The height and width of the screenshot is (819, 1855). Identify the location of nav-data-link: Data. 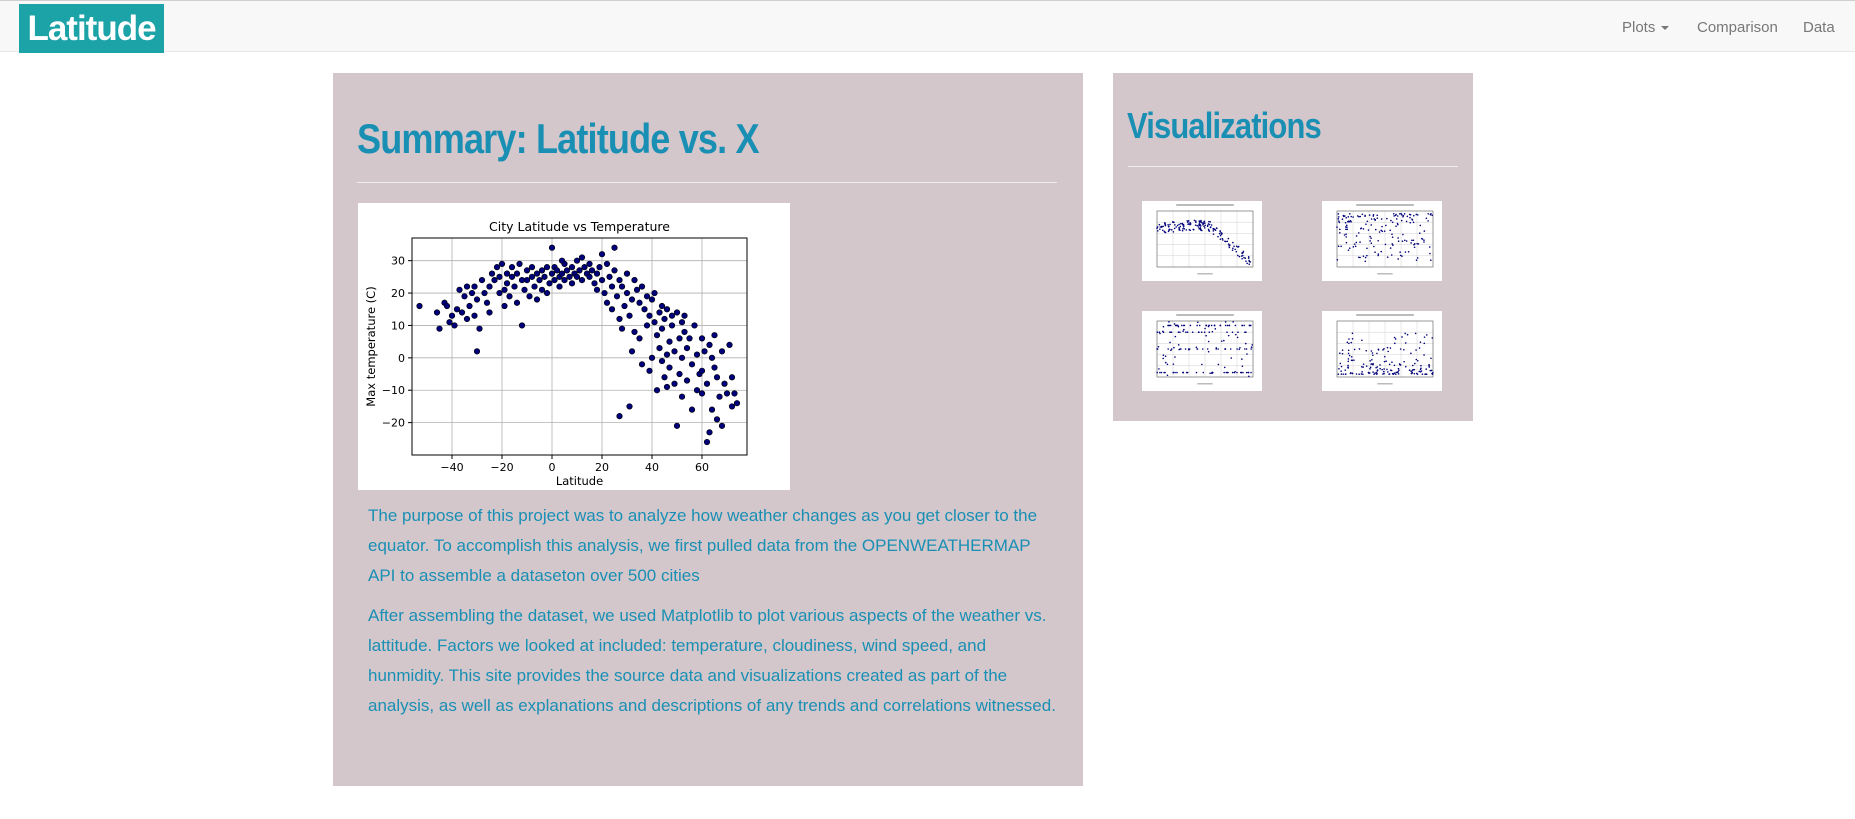
(1819, 27).